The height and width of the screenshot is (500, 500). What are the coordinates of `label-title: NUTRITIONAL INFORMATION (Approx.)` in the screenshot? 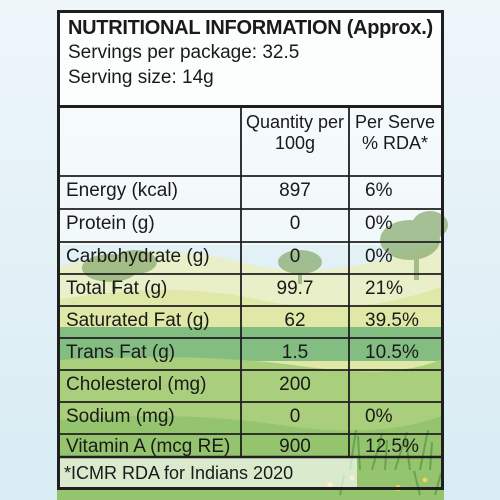 It's located at (250, 28).